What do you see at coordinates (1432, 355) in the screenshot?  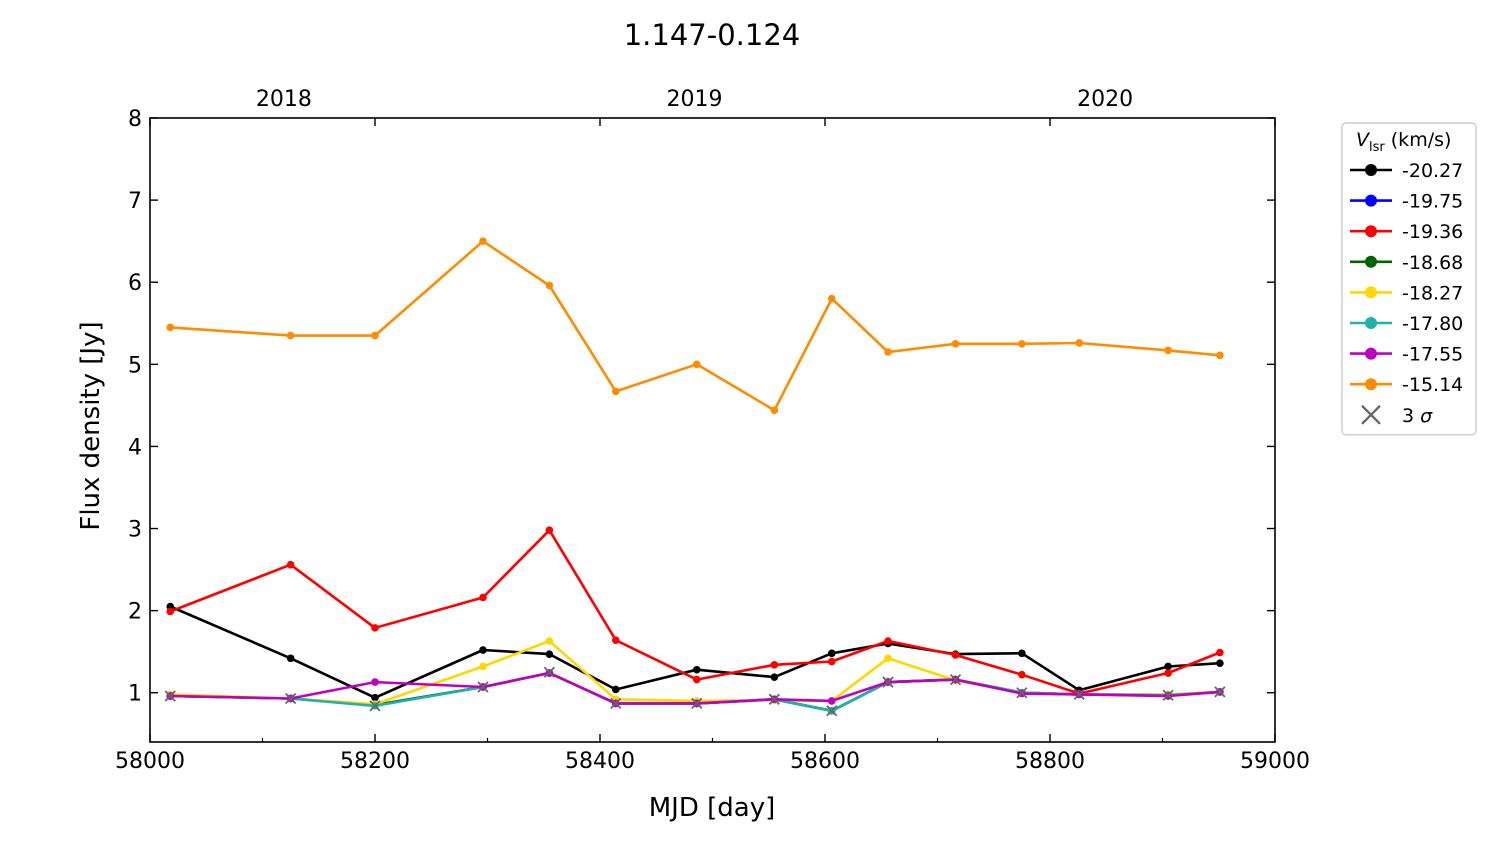 I see `legend-label: -17.55` at bounding box center [1432, 355].